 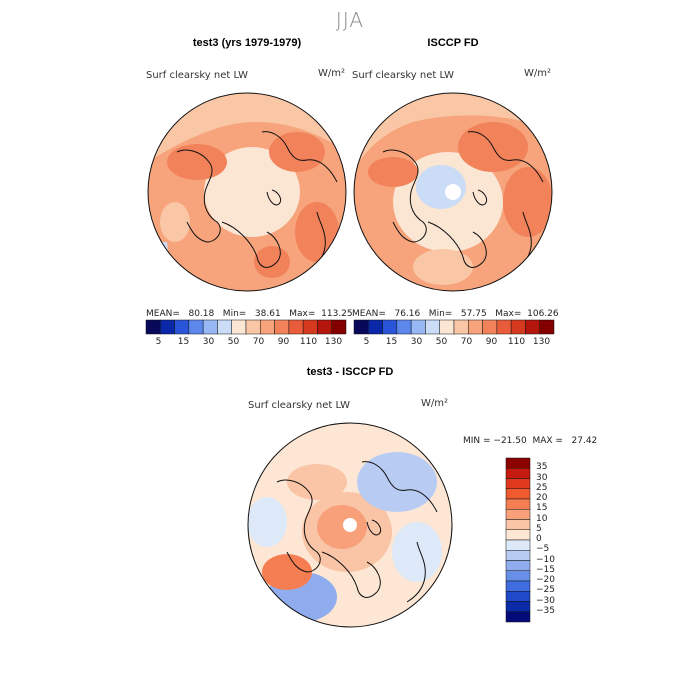 What do you see at coordinates (551, 540) in the screenshot?
I see `panel3-colorbar-ticks: 35 30 25 20 15 10 5 0 −5 −10 −15 −20 −25 −30 −35` at bounding box center [551, 540].